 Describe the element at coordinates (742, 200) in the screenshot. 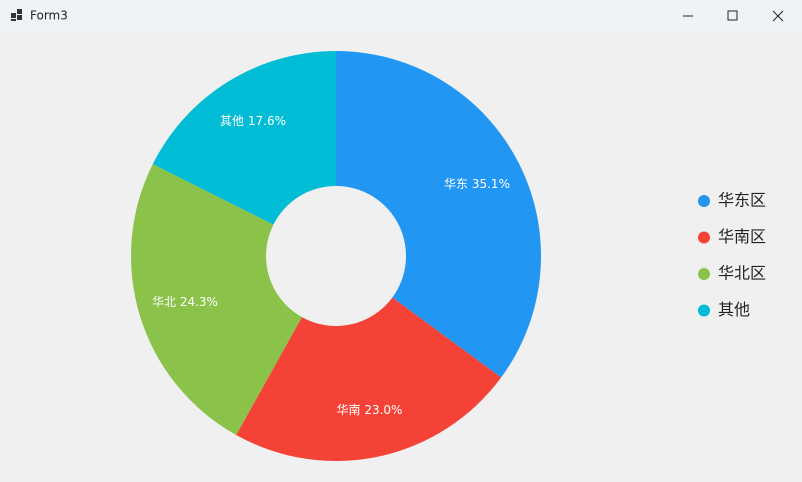

I see `legend-label: 华东区` at that location.